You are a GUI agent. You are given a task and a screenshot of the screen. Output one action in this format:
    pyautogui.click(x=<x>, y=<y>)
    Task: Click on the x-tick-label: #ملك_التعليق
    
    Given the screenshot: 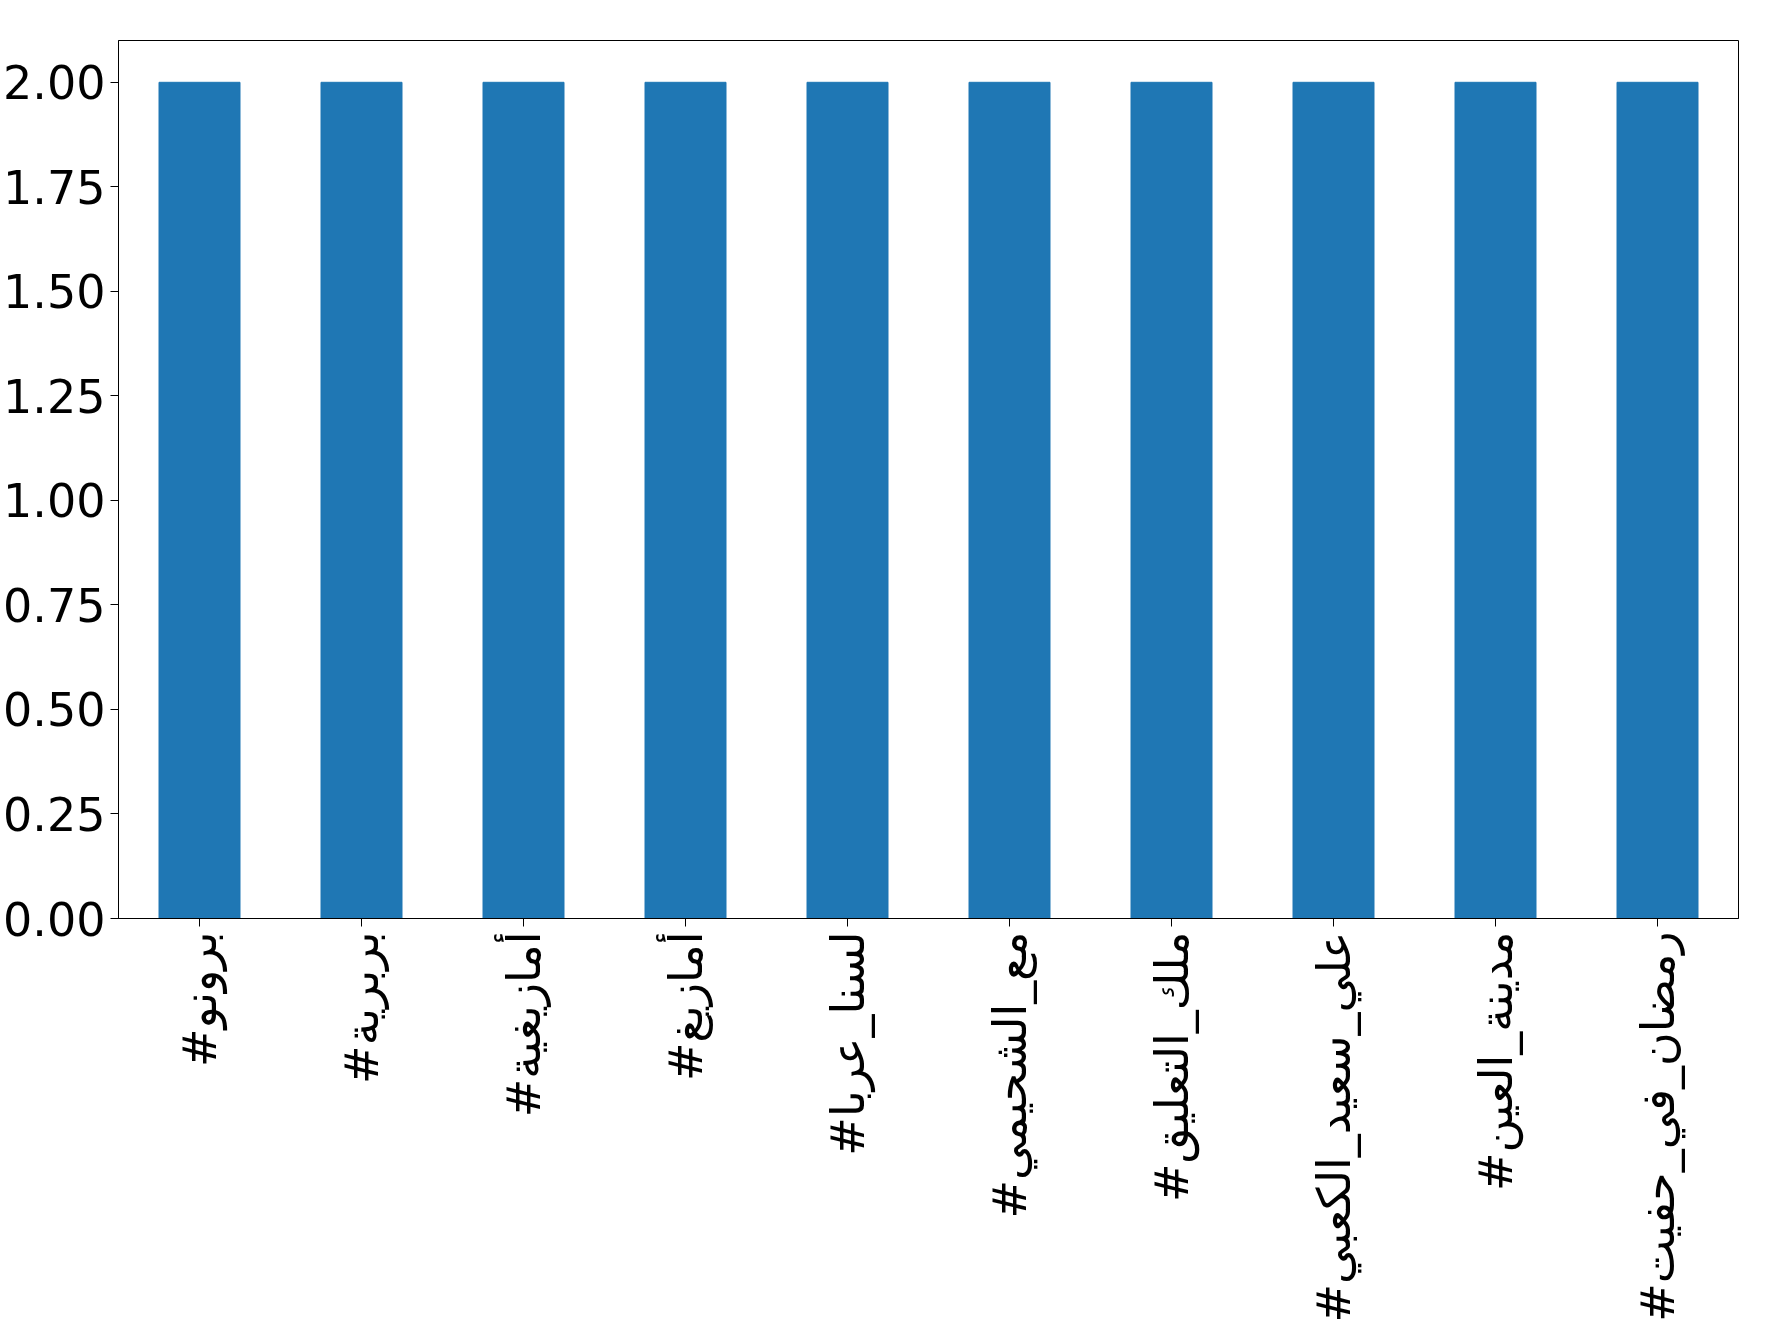 What is the action you would take?
    pyautogui.click(x=1172, y=1067)
    